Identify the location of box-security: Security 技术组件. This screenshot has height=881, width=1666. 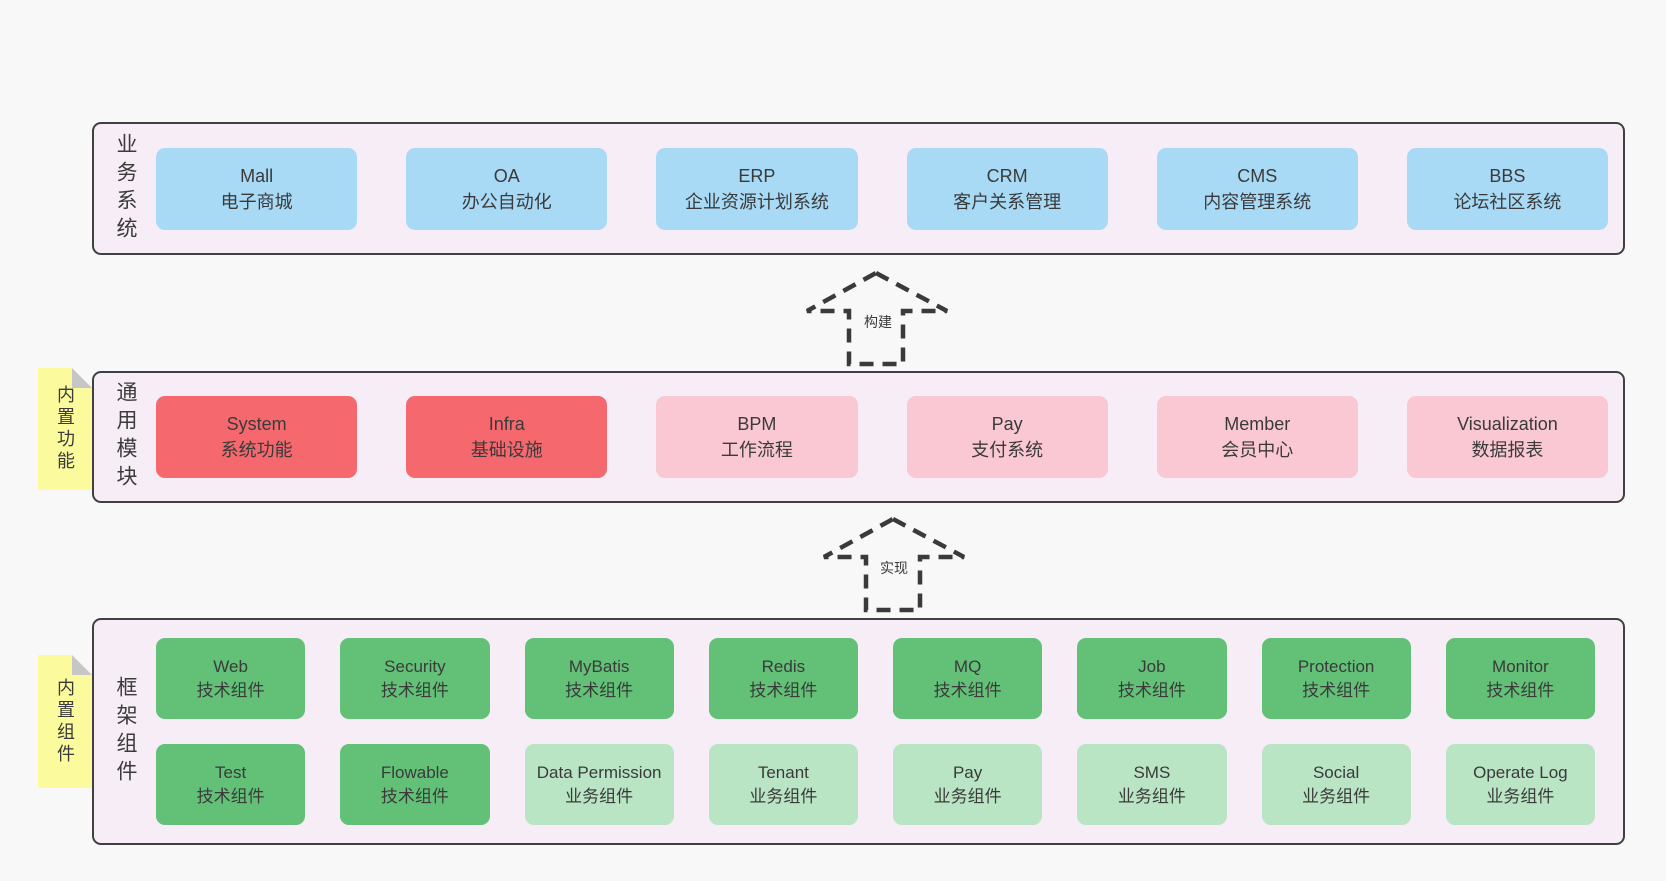
(415, 678).